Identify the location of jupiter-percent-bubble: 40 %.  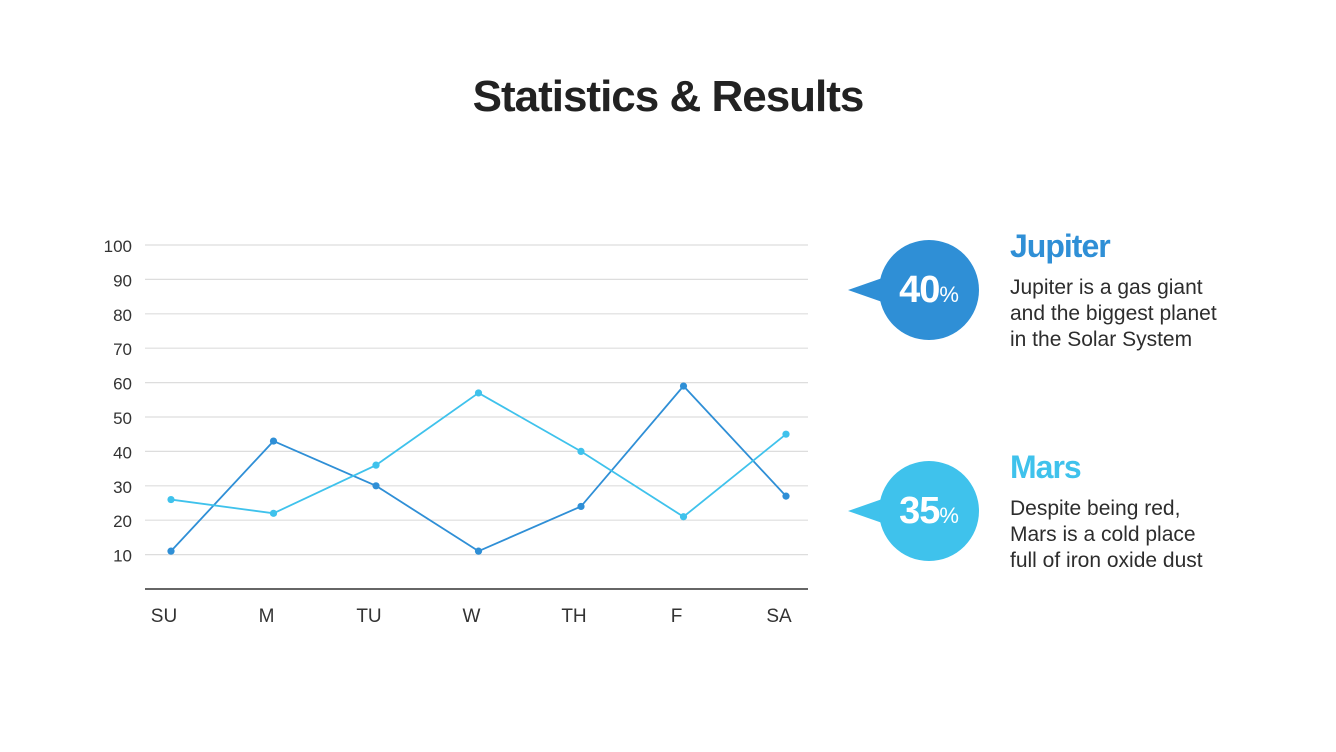
(929, 290).